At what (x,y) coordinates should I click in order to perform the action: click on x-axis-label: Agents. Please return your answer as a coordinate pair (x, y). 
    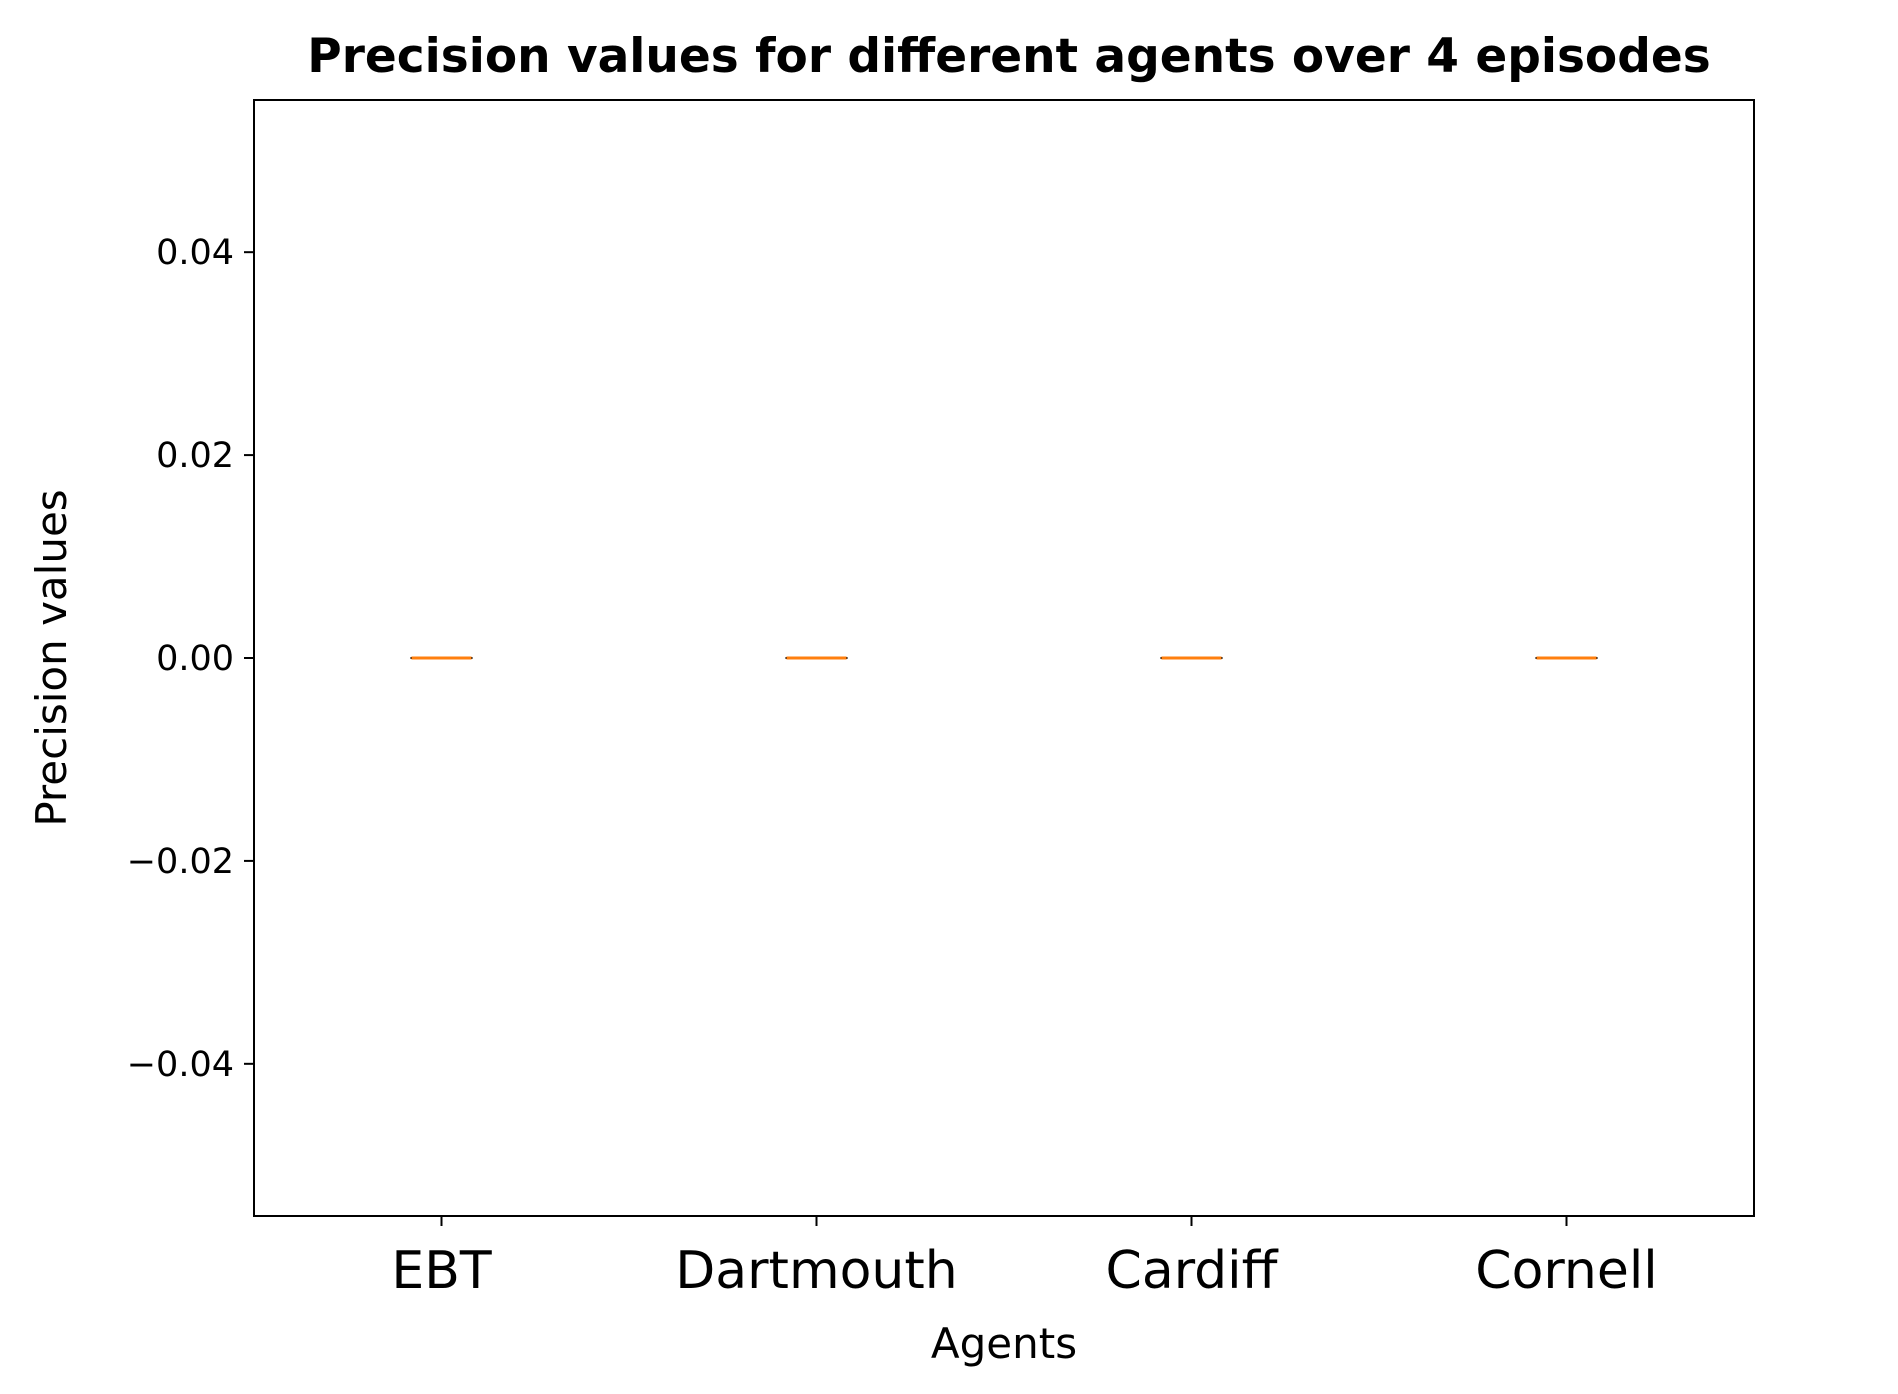
    Looking at the image, I should click on (1004, 1343).